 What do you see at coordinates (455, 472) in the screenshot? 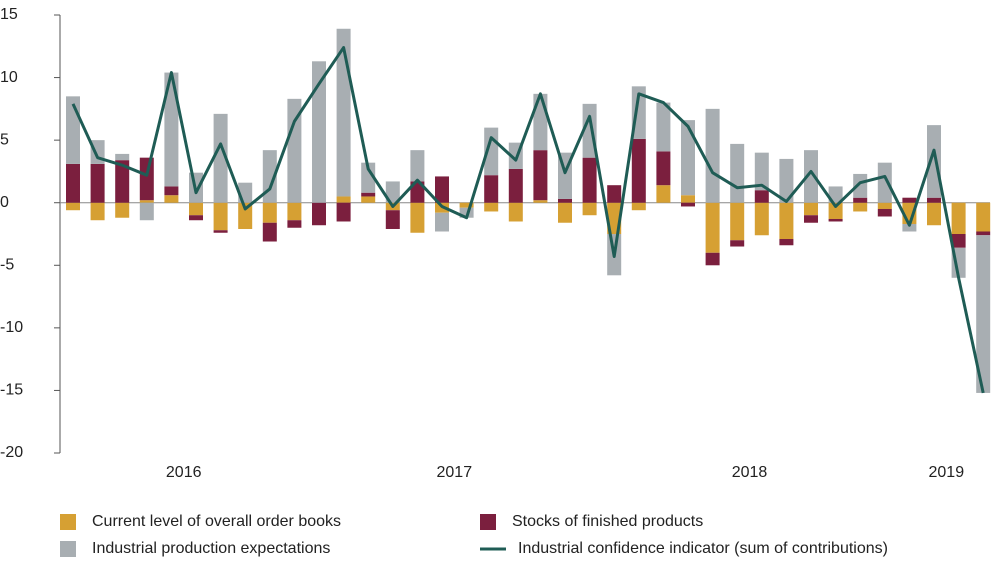
I see `x-group-label: 2017` at bounding box center [455, 472].